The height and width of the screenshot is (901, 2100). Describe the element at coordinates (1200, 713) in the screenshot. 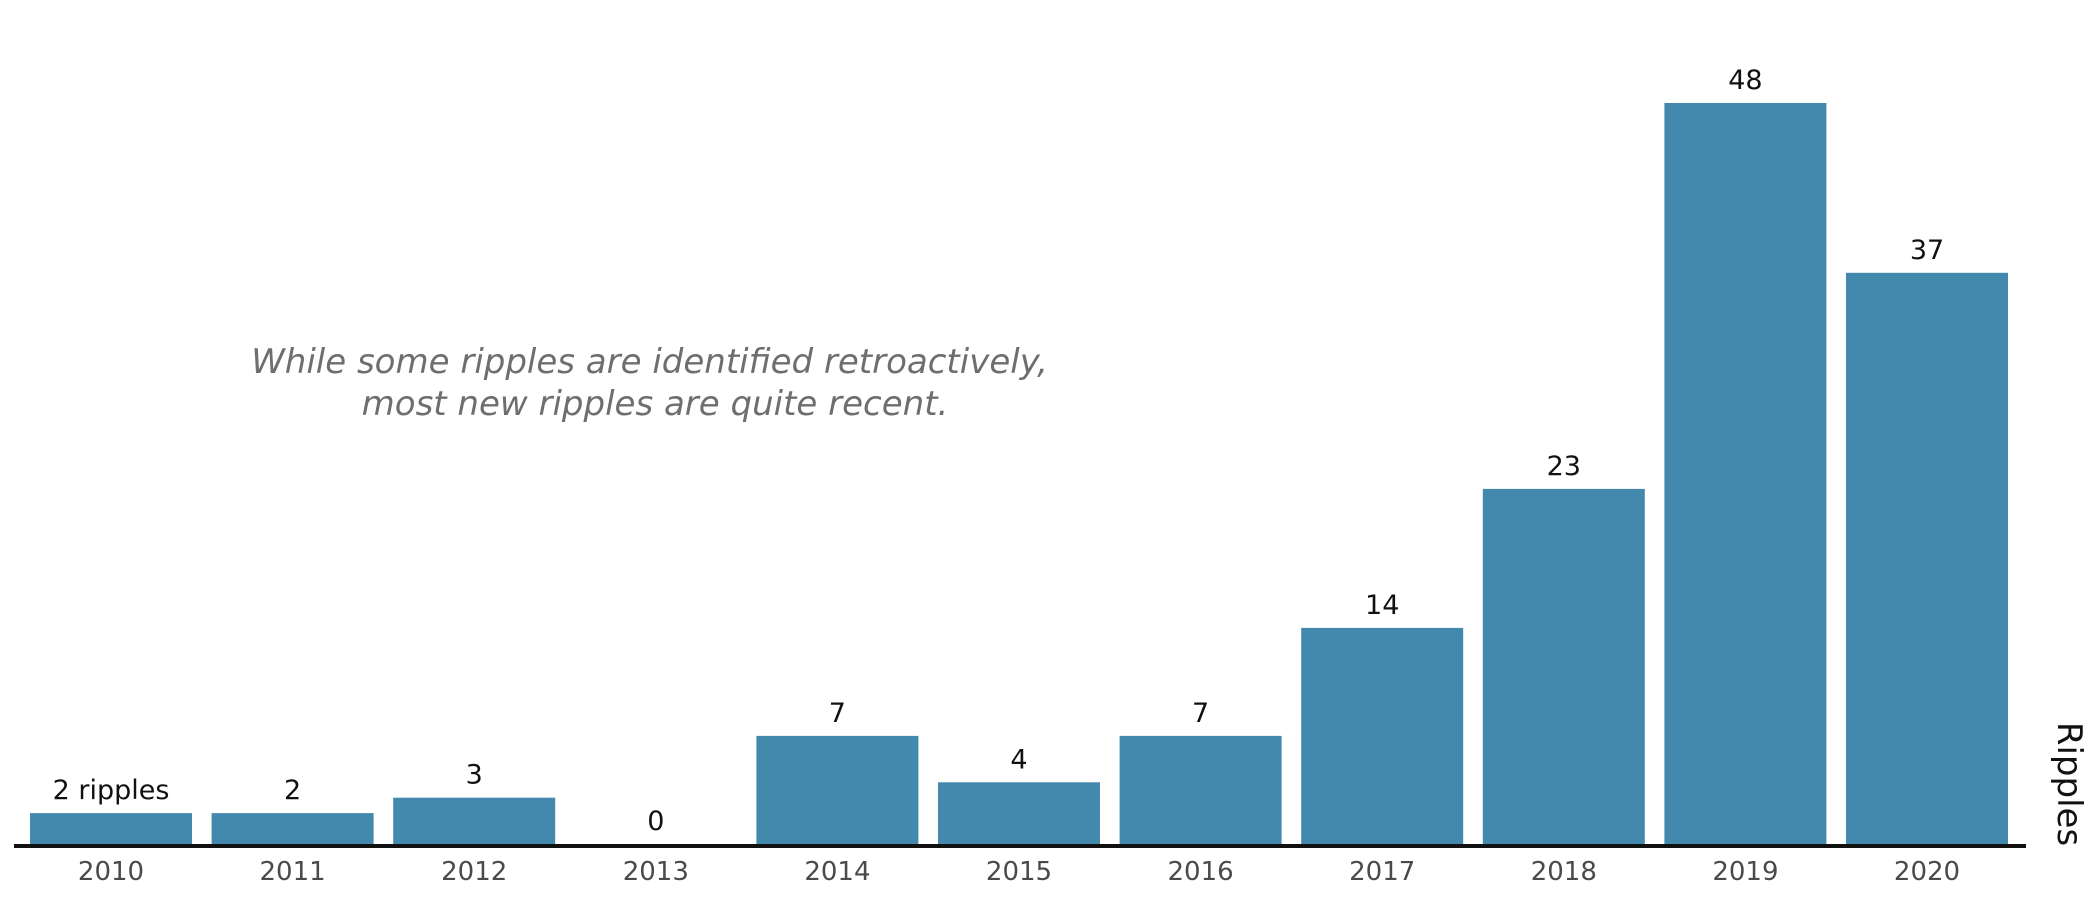

I see `value-label-2016: 7` at that location.